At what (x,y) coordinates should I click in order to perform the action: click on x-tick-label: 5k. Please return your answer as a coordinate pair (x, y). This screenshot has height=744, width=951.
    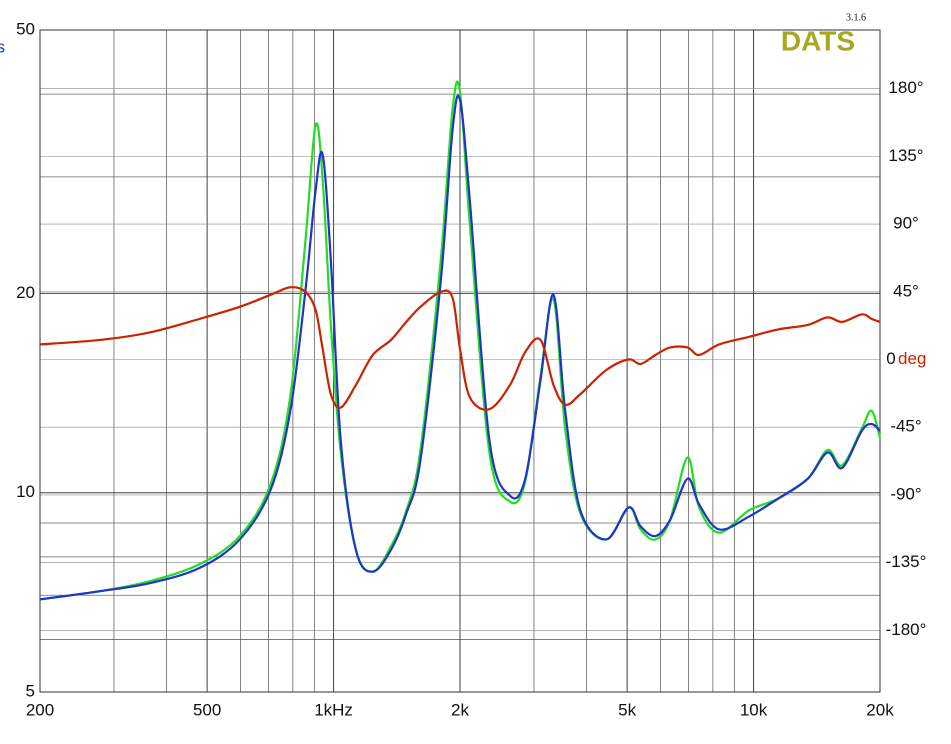
    Looking at the image, I should click on (627, 709).